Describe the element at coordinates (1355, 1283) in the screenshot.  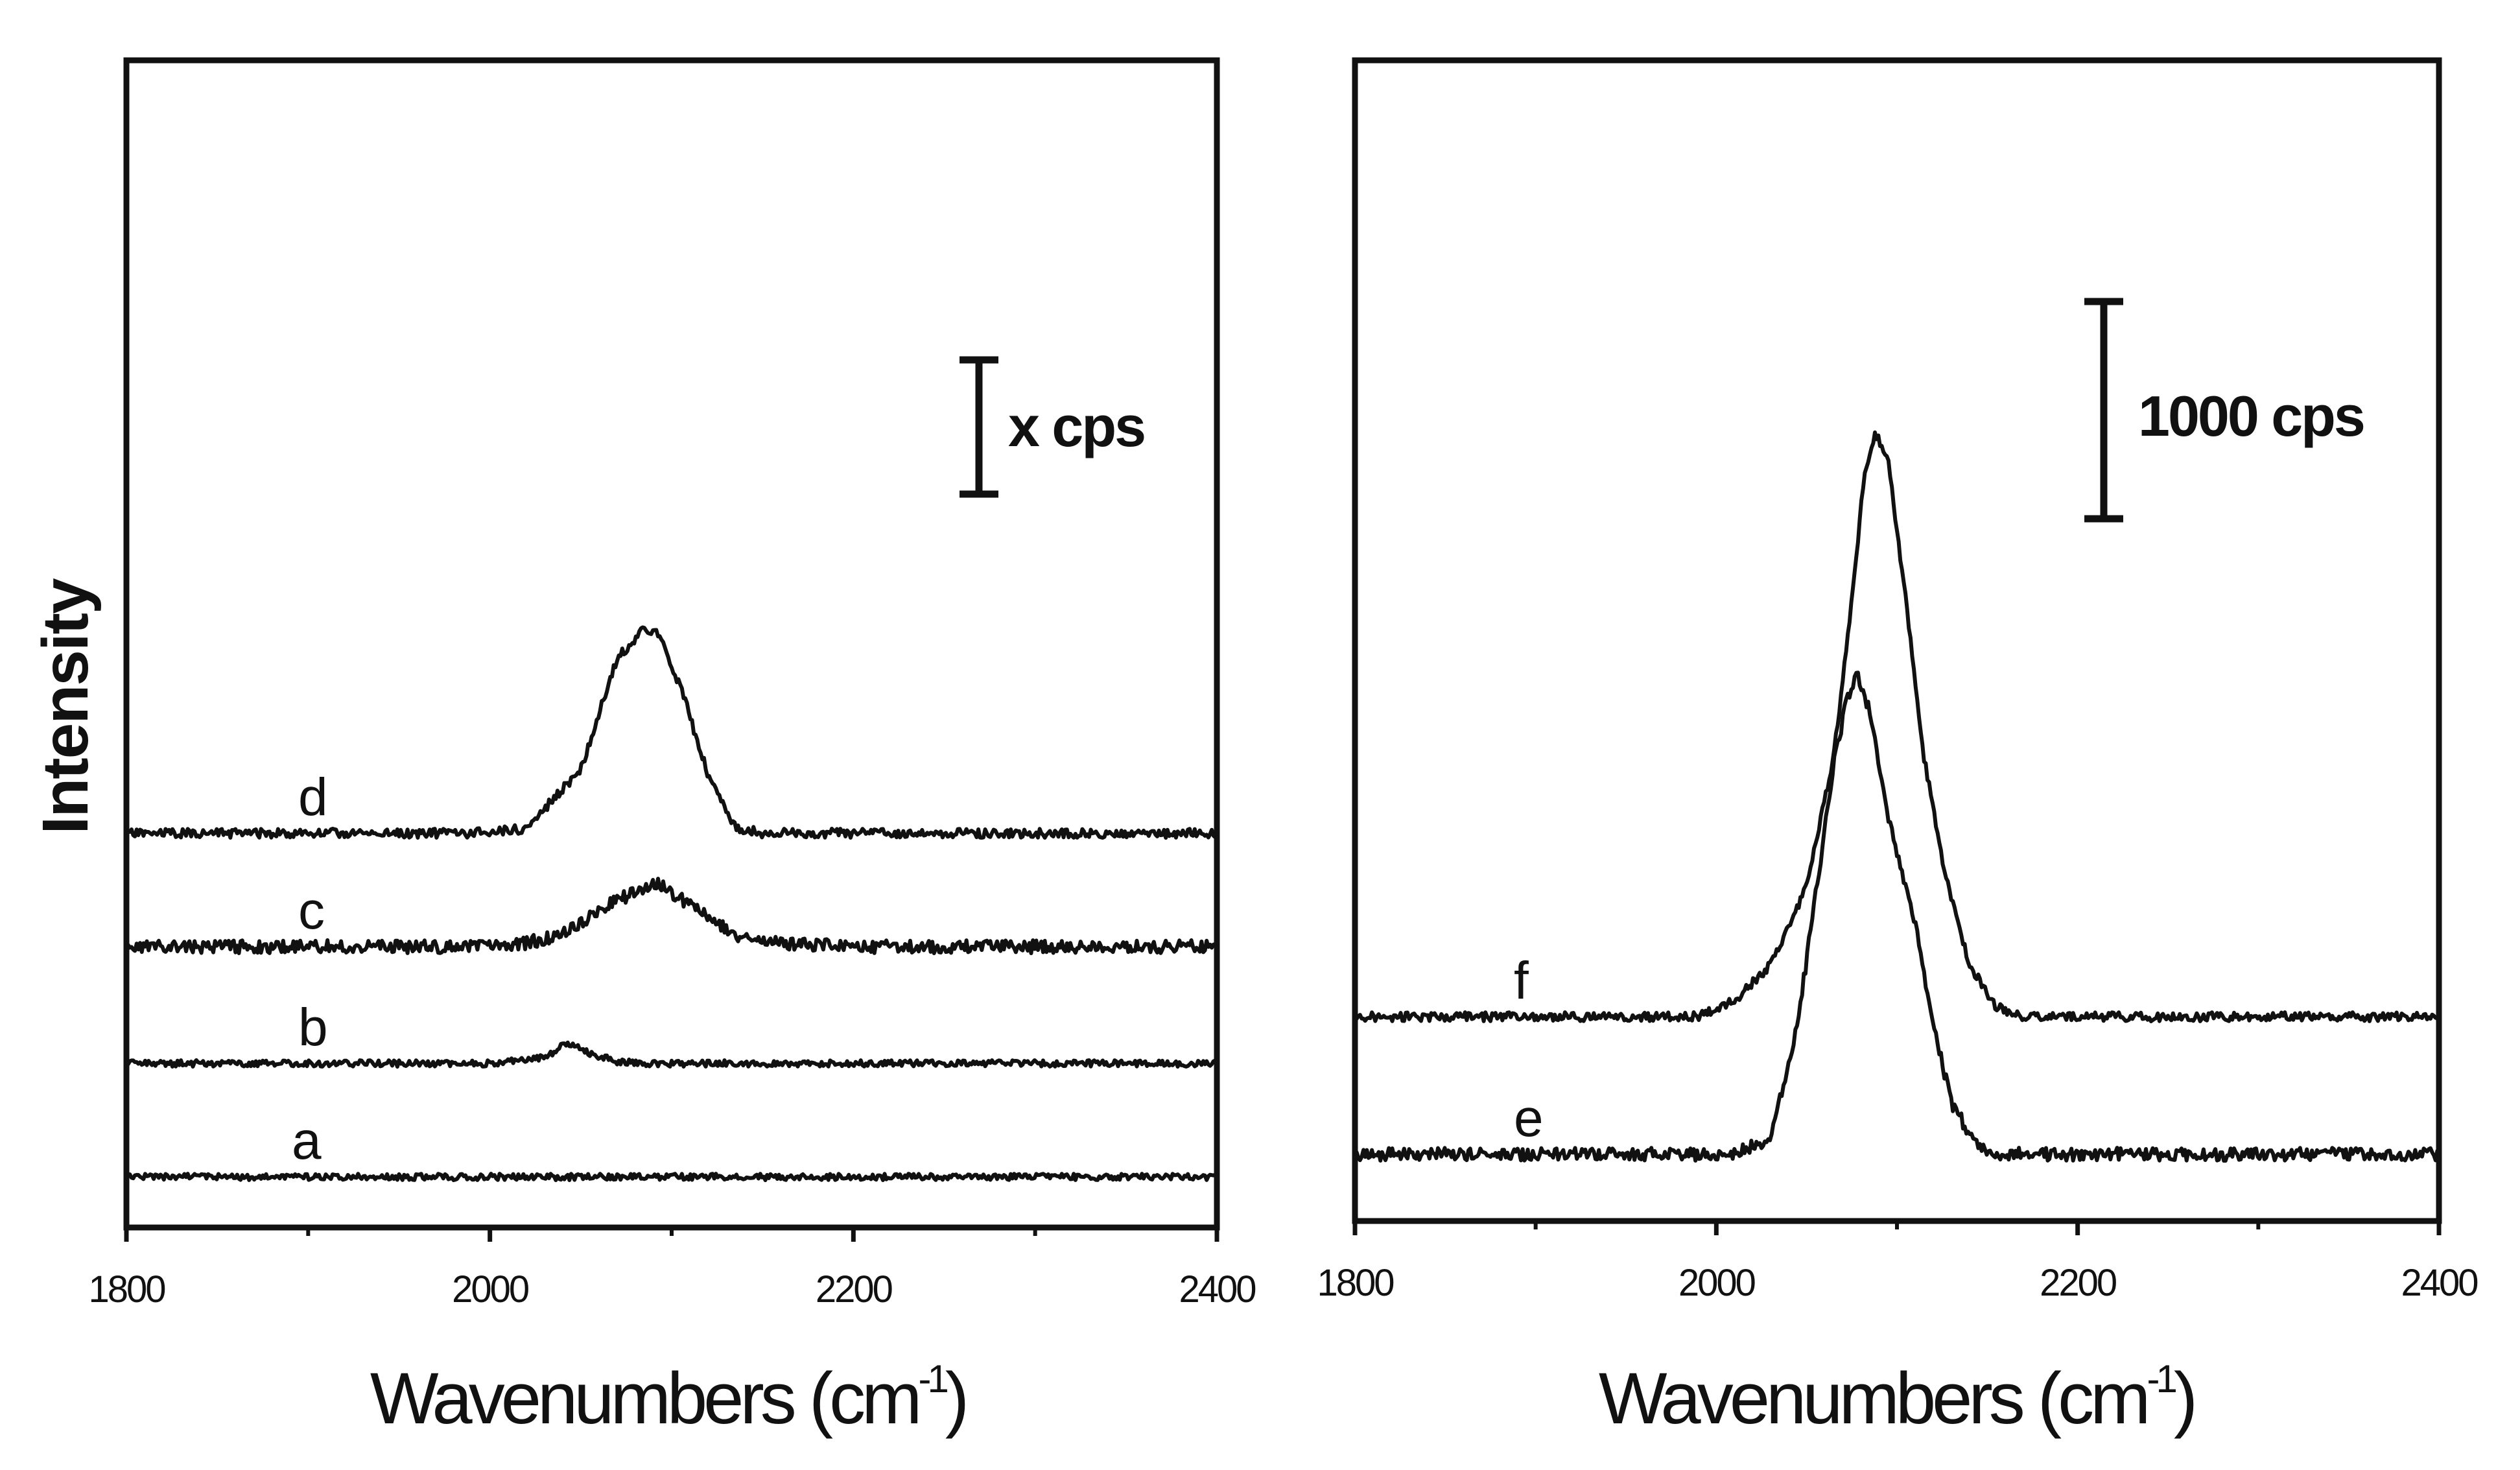
I see `right-x-tick-label: 1800` at that location.